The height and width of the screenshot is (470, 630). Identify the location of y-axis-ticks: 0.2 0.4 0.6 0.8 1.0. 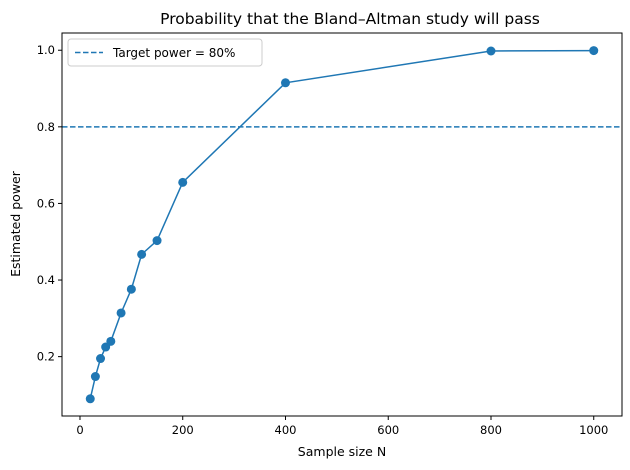
(49, 203).